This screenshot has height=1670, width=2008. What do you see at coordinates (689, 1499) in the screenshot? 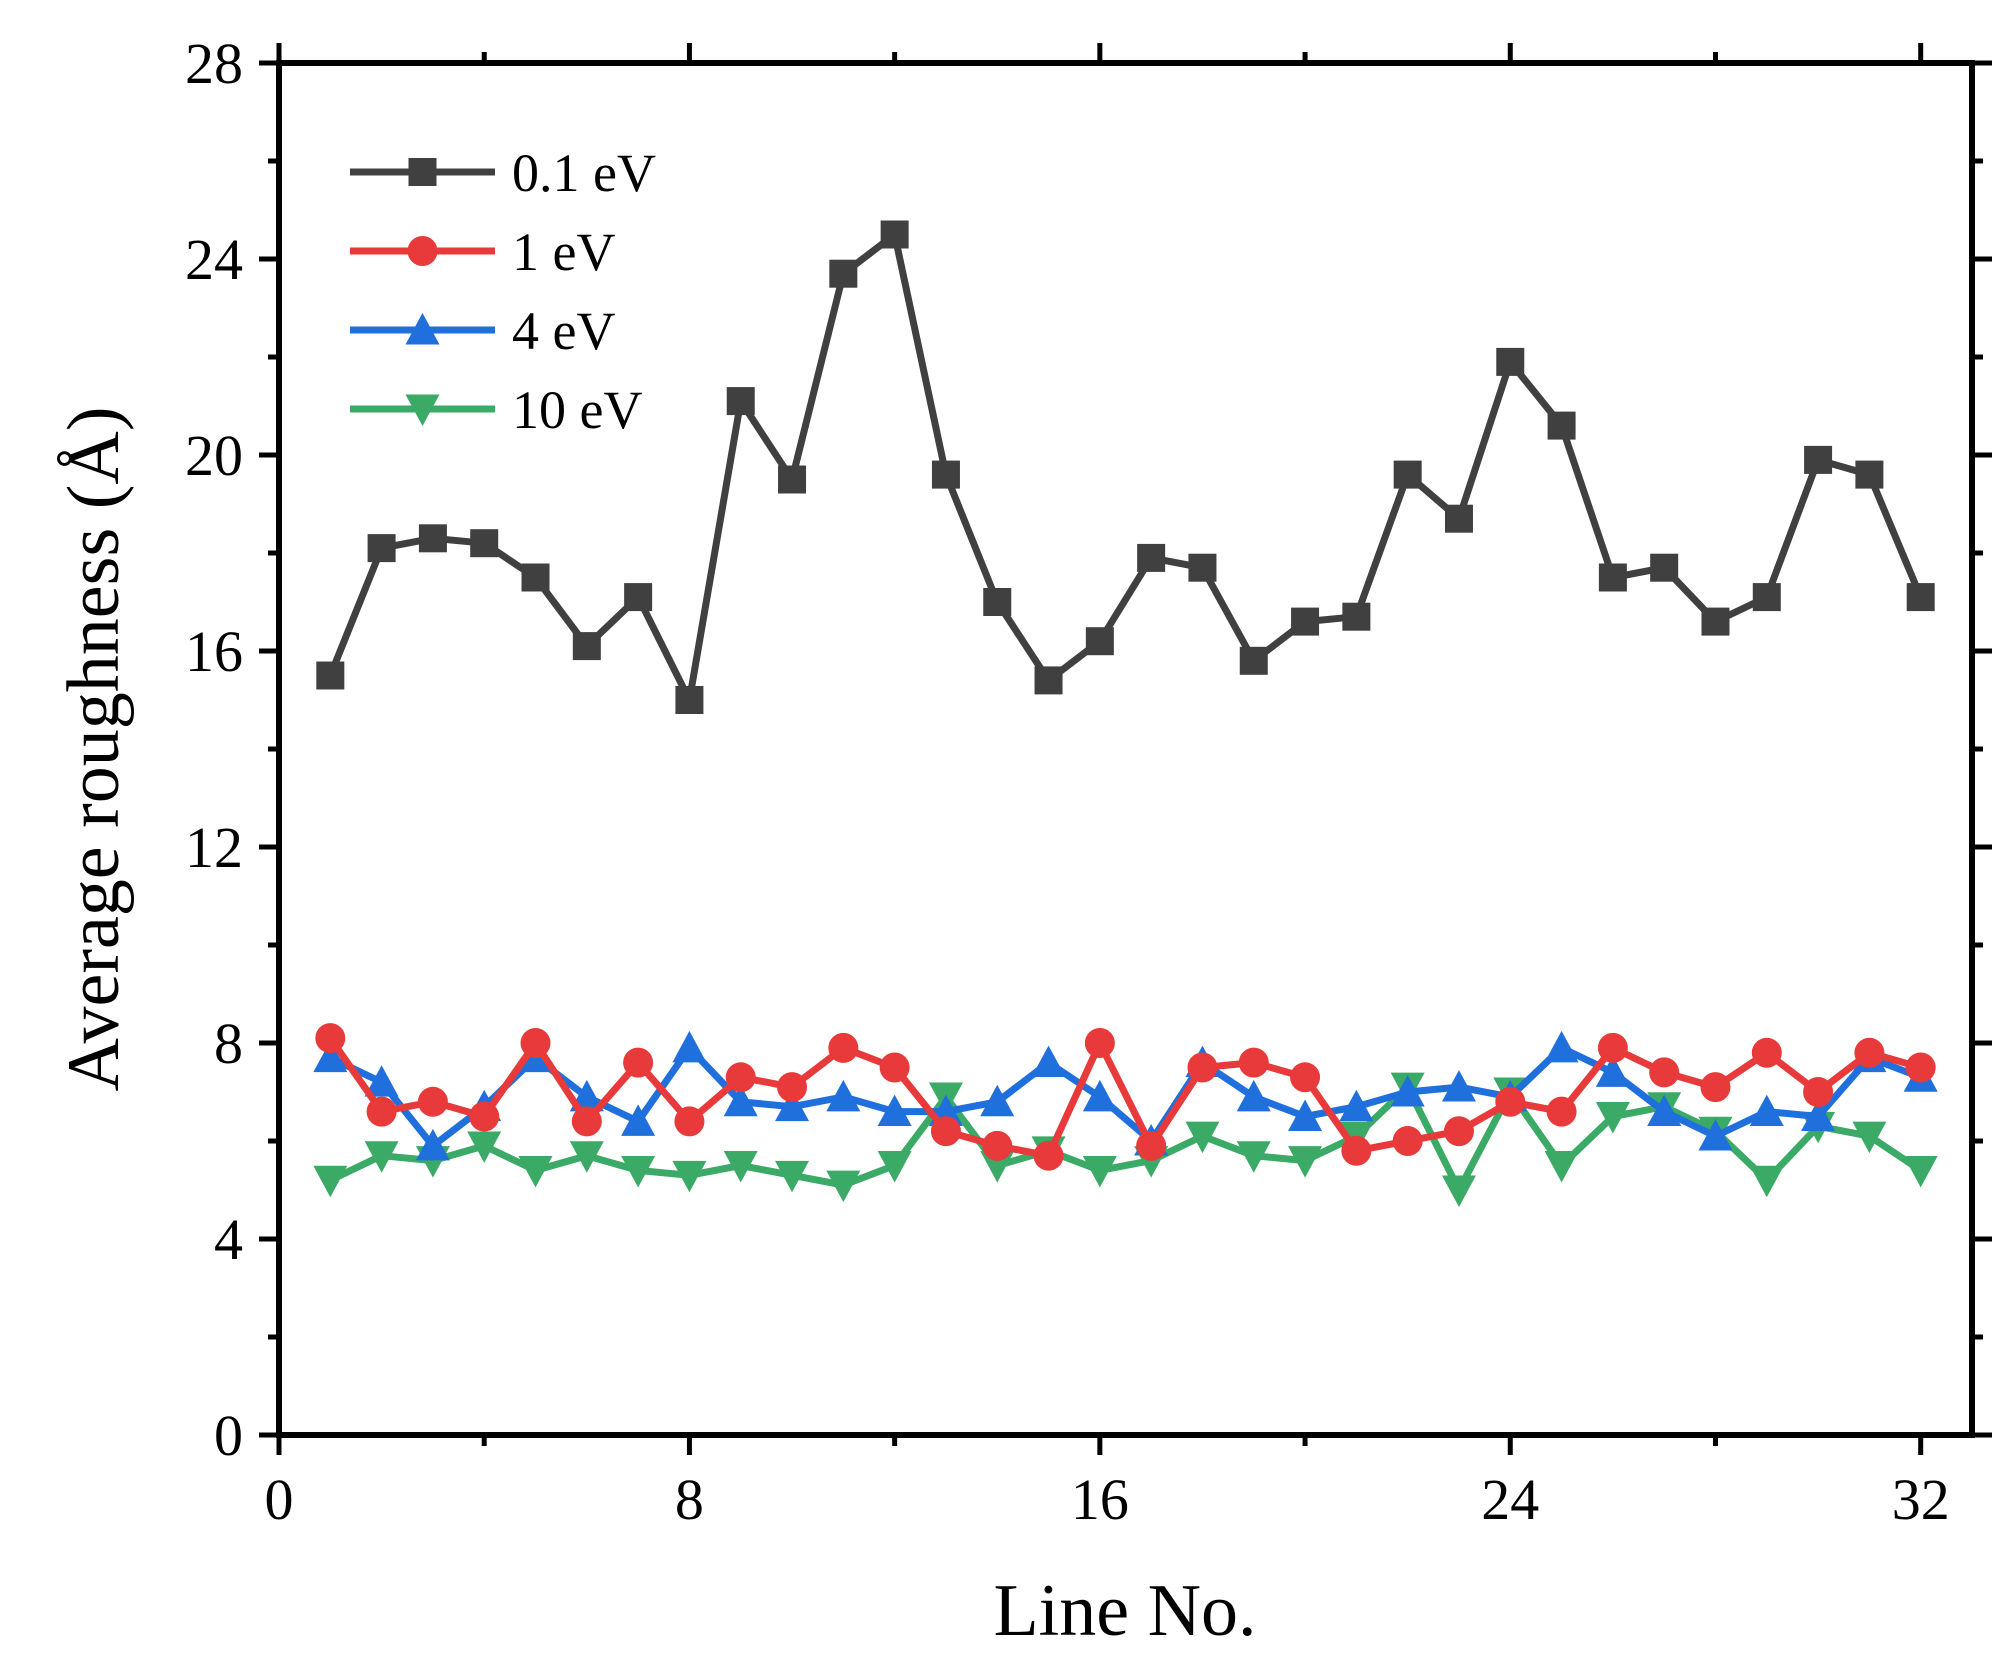
I see `x-tick-label: 8` at bounding box center [689, 1499].